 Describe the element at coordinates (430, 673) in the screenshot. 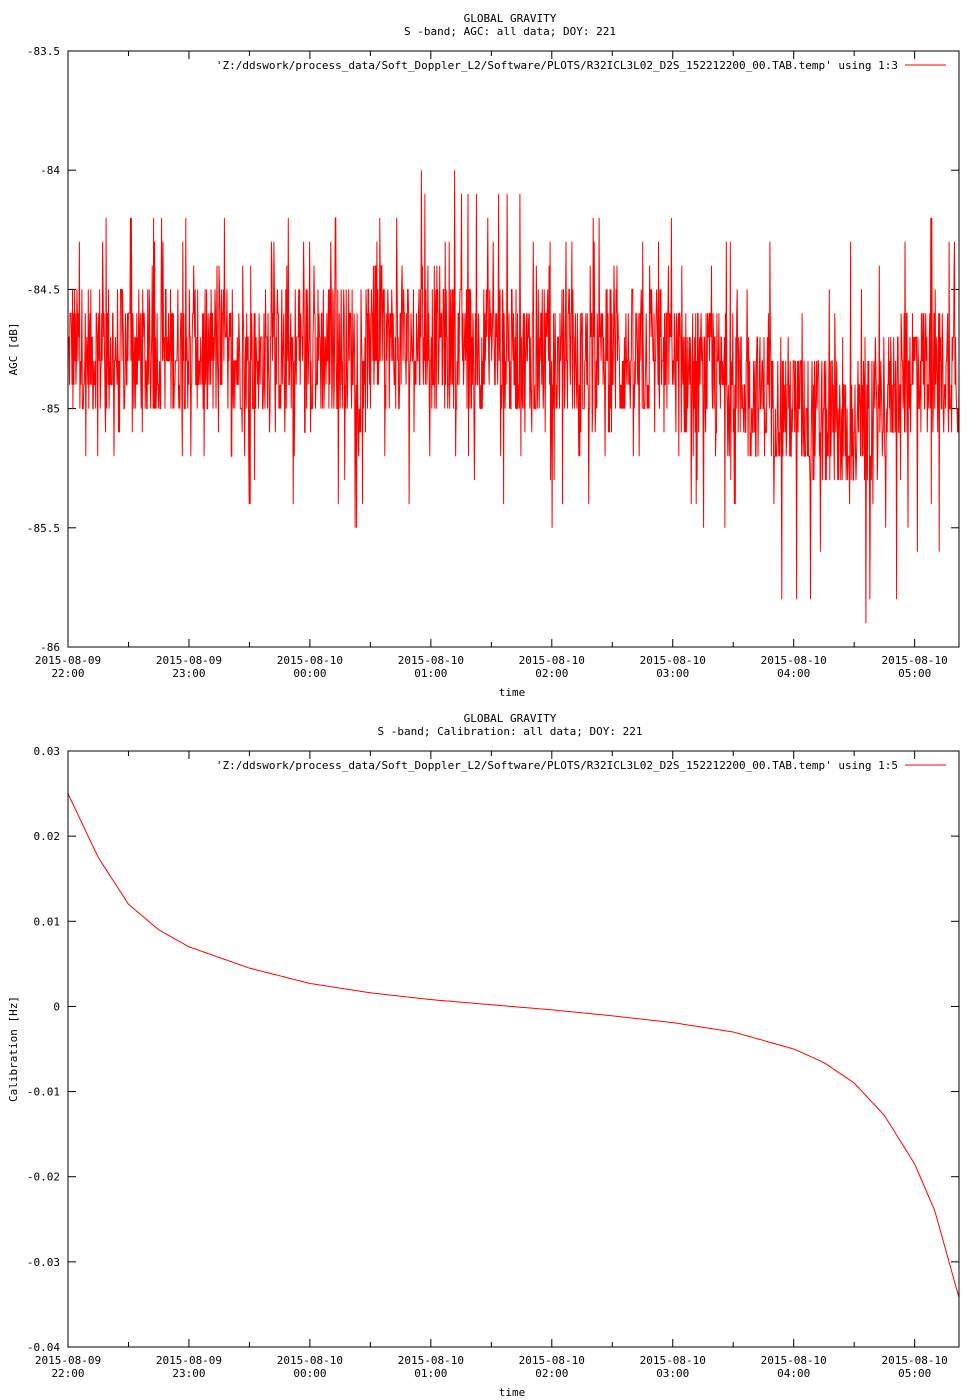

I see `agc-xtick-time-label: 01:00` at that location.